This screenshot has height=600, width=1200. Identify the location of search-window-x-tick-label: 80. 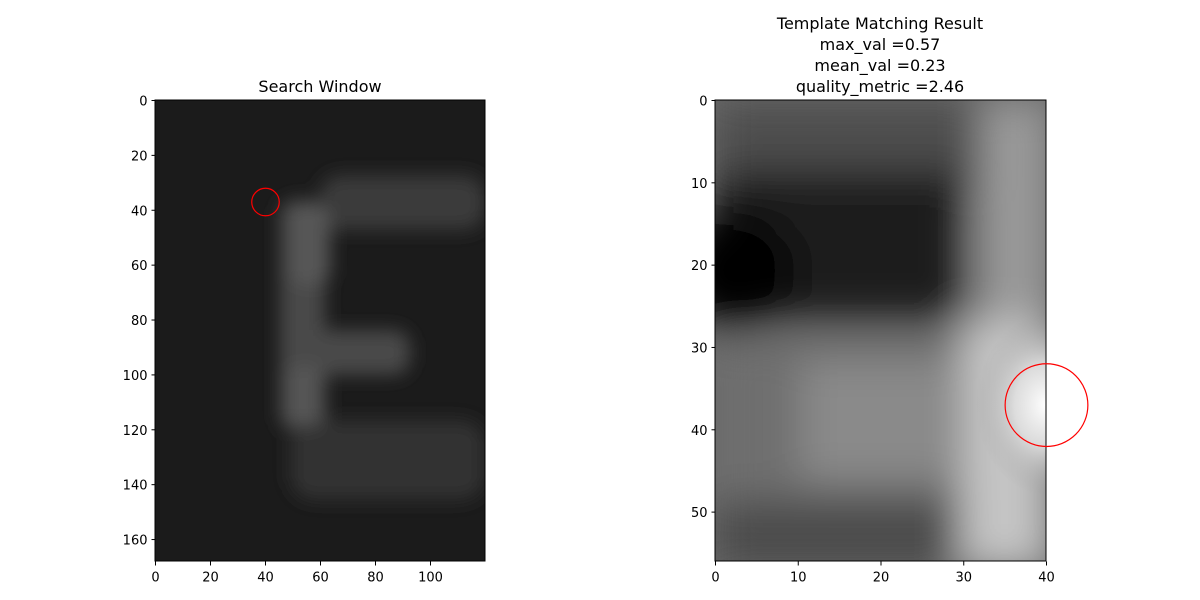
(375, 578).